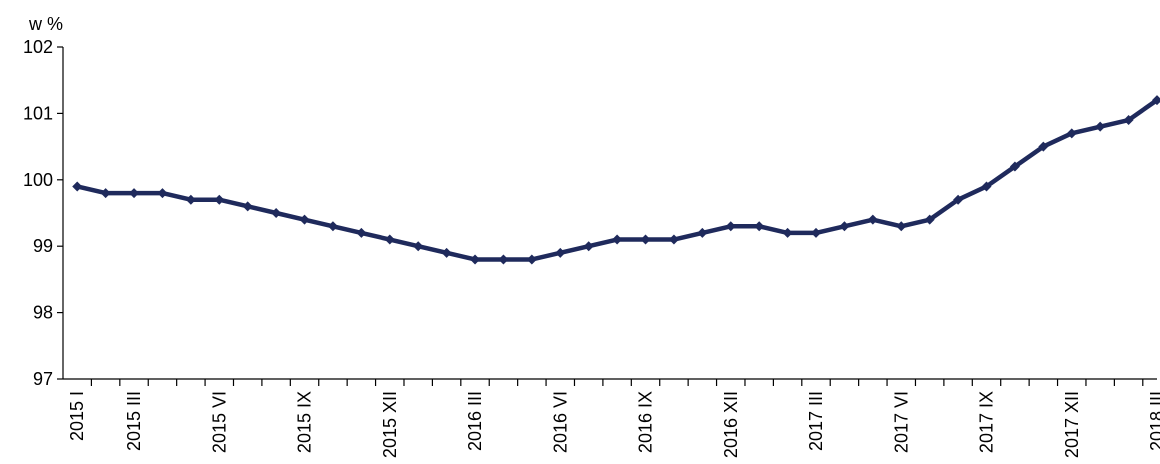 Image resolution: width=1160 pixels, height=464 pixels. I want to click on x-tick-label: 2015 IX, so click(305, 422).